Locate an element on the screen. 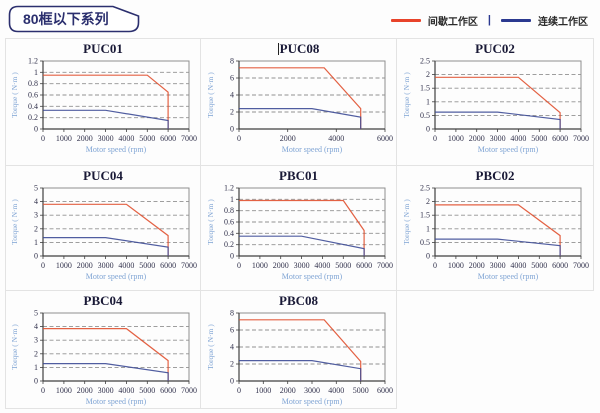 The height and width of the screenshot is (413, 600). svg-text: 2.5 is located at coordinates (425, 188).